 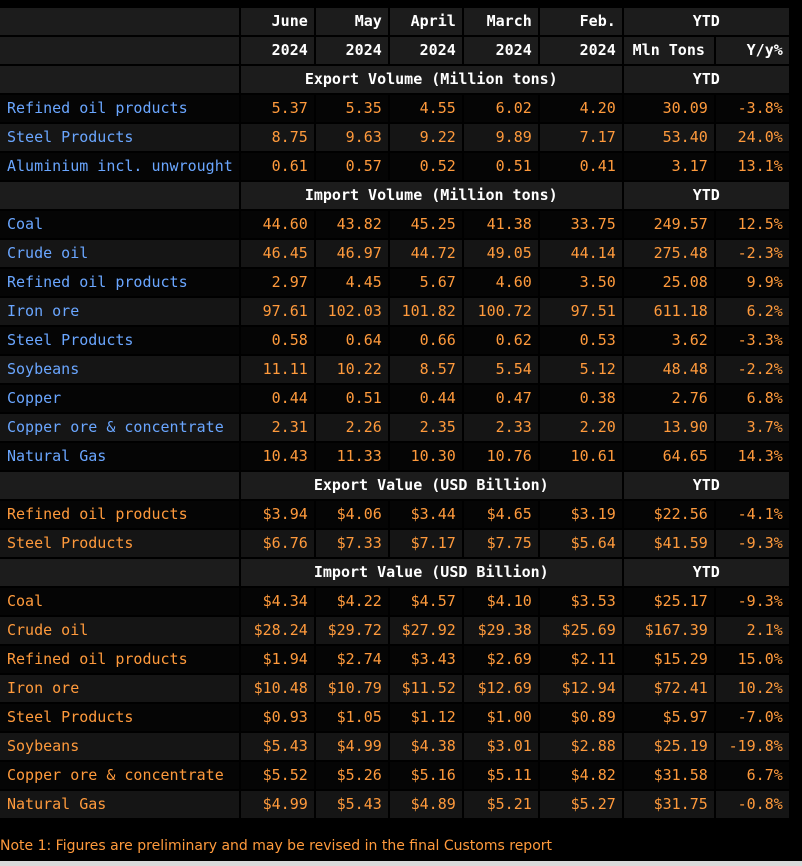 I want to click on row-label: Aluminium incl. unwrought, so click(x=119, y=167).